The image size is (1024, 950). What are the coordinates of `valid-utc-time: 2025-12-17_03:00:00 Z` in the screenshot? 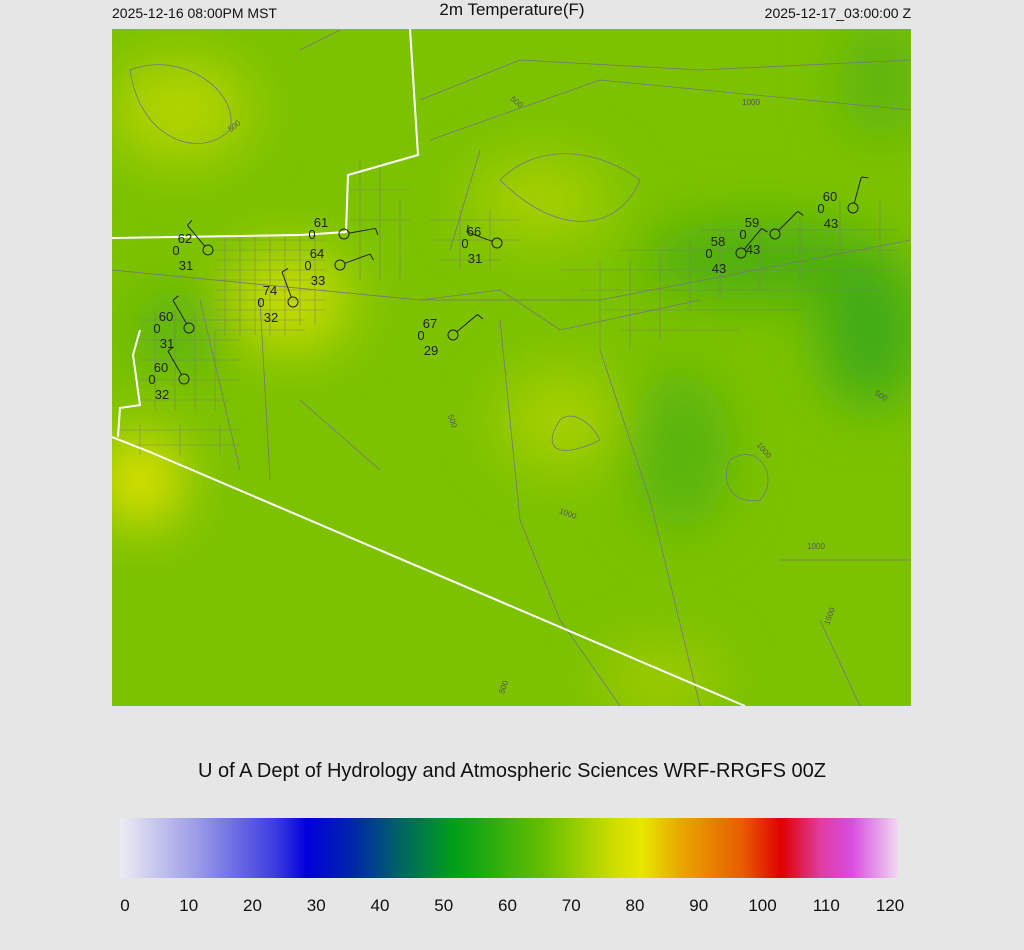 It's located at (838, 13).